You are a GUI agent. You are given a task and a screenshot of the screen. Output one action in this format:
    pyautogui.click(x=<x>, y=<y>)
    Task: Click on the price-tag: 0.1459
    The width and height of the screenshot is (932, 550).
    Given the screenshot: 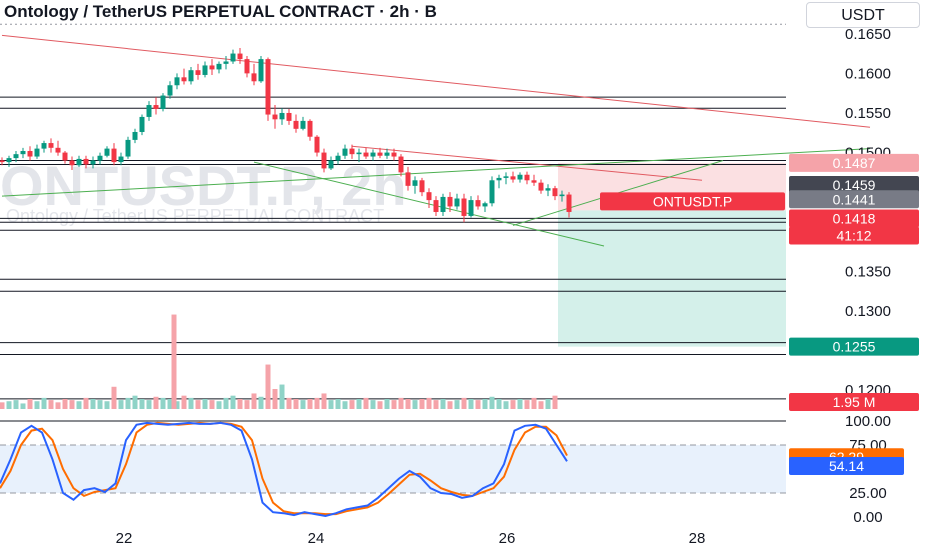 What is the action you would take?
    pyautogui.click(x=854, y=185)
    